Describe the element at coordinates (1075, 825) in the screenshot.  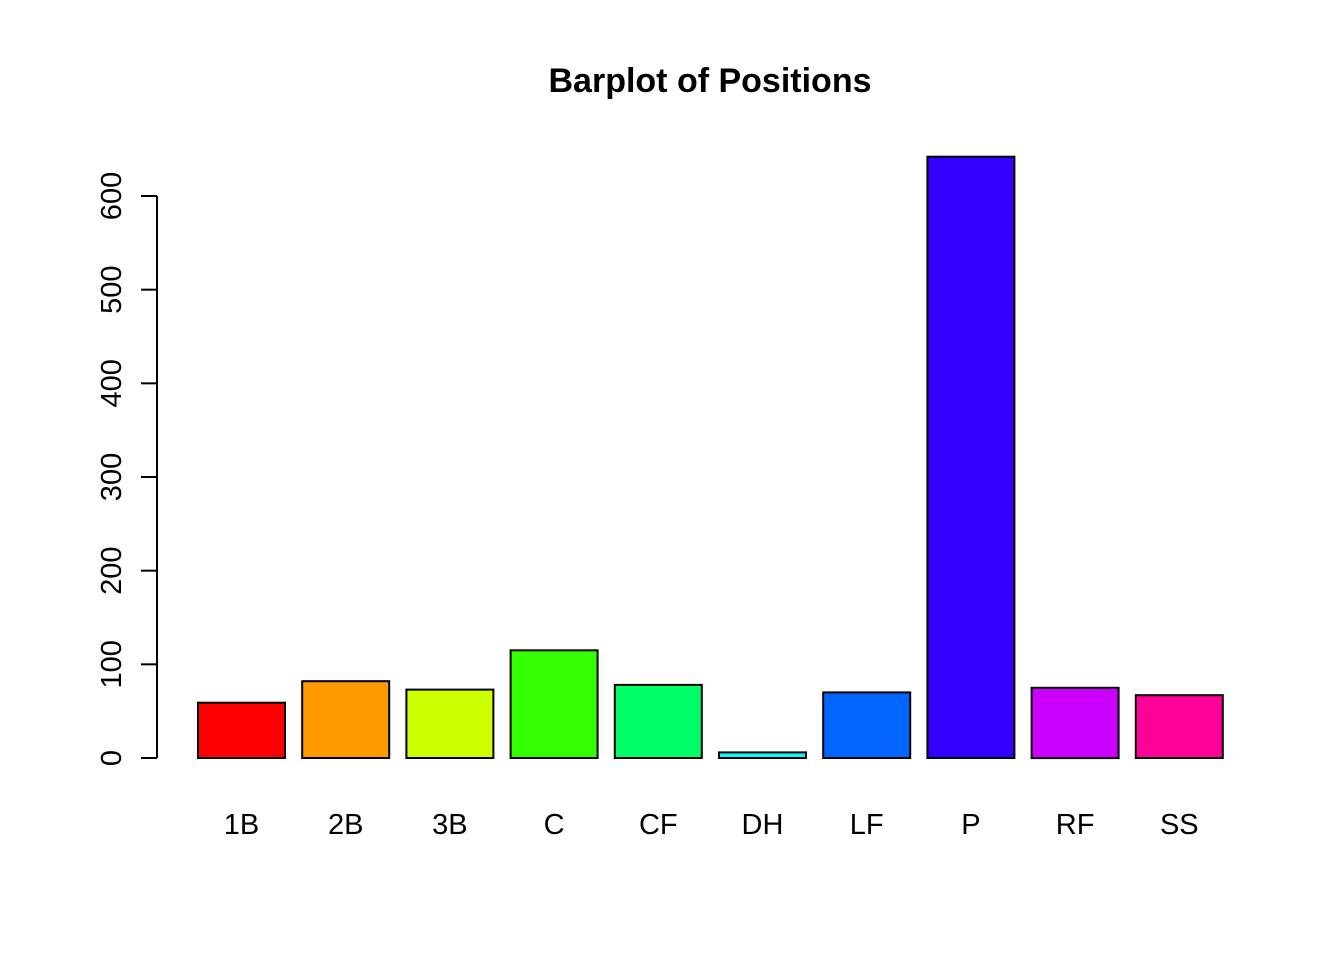
I see `x-category-label: RF` at that location.